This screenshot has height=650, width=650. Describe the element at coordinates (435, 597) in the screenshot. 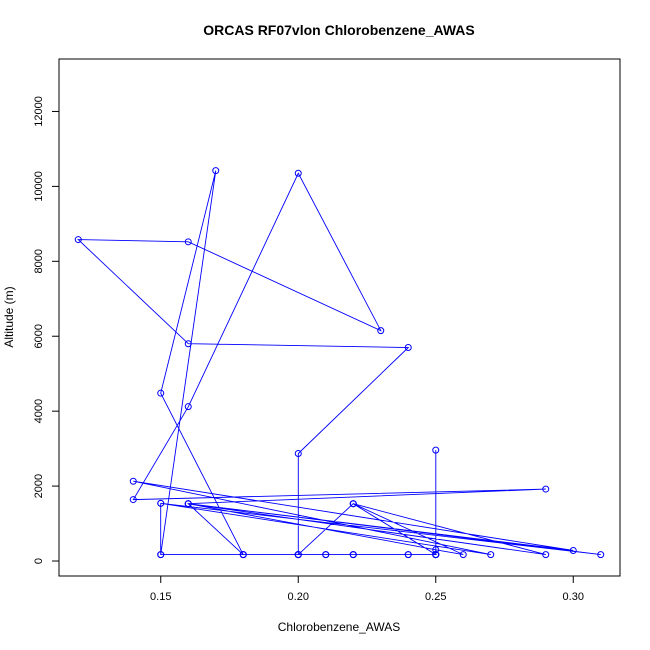

I see `x-tick-label: 0.25` at that location.